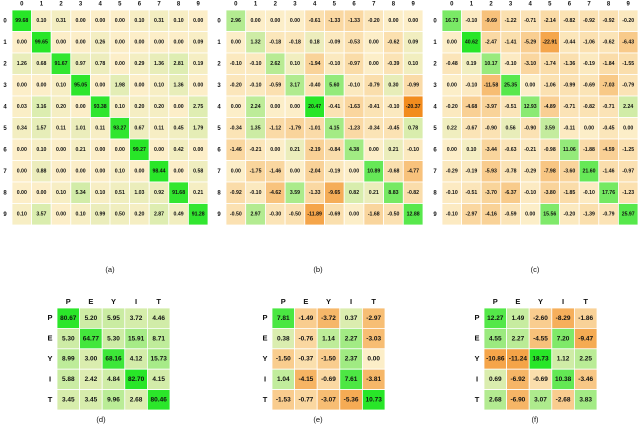 The image size is (640, 427). What do you see at coordinates (351, 318) in the screenshot?
I see `cell-value-label: 0.37` at bounding box center [351, 318].